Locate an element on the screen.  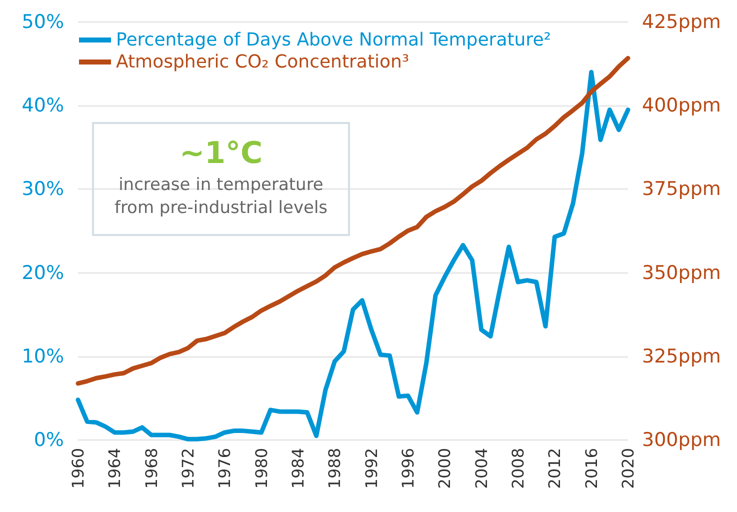
x-tick-label: 1980 is located at coordinates (261, 468).